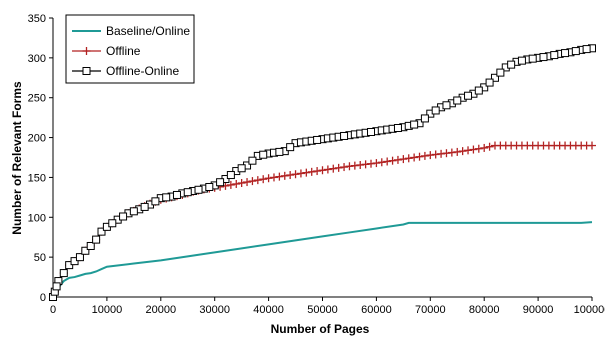 Image resolution: width=605 pixels, height=337 pixels. Describe the element at coordinates (107, 310) in the screenshot. I see `x-tick-label: 10000` at that location.